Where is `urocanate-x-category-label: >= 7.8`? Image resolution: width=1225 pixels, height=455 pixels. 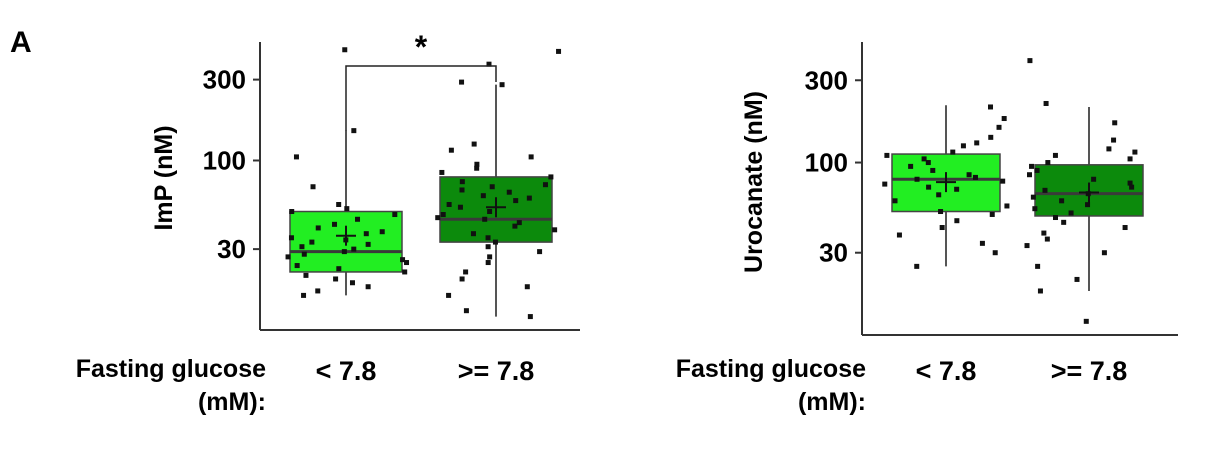
urocanate-x-category-label: >= 7.8 is located at coordinates (1089, 371).